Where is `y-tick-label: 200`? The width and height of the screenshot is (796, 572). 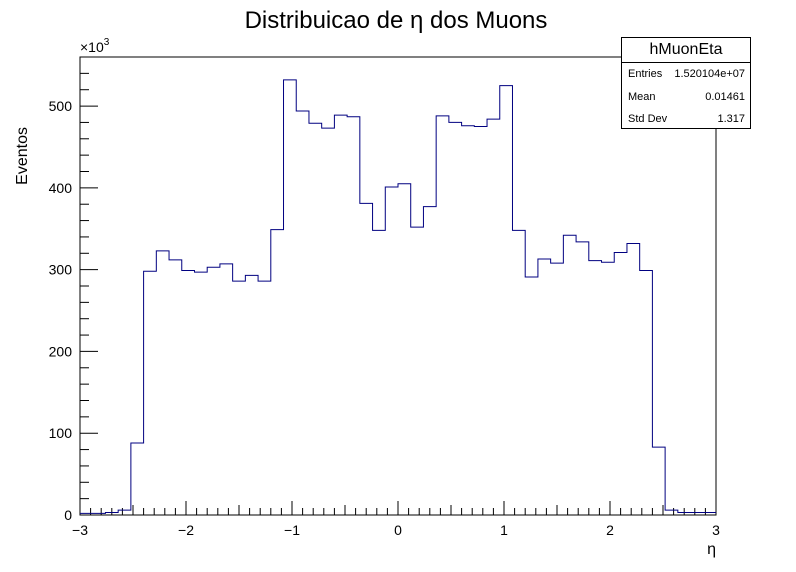 y-tick-label: 200 is located at coordinates (61, 351).